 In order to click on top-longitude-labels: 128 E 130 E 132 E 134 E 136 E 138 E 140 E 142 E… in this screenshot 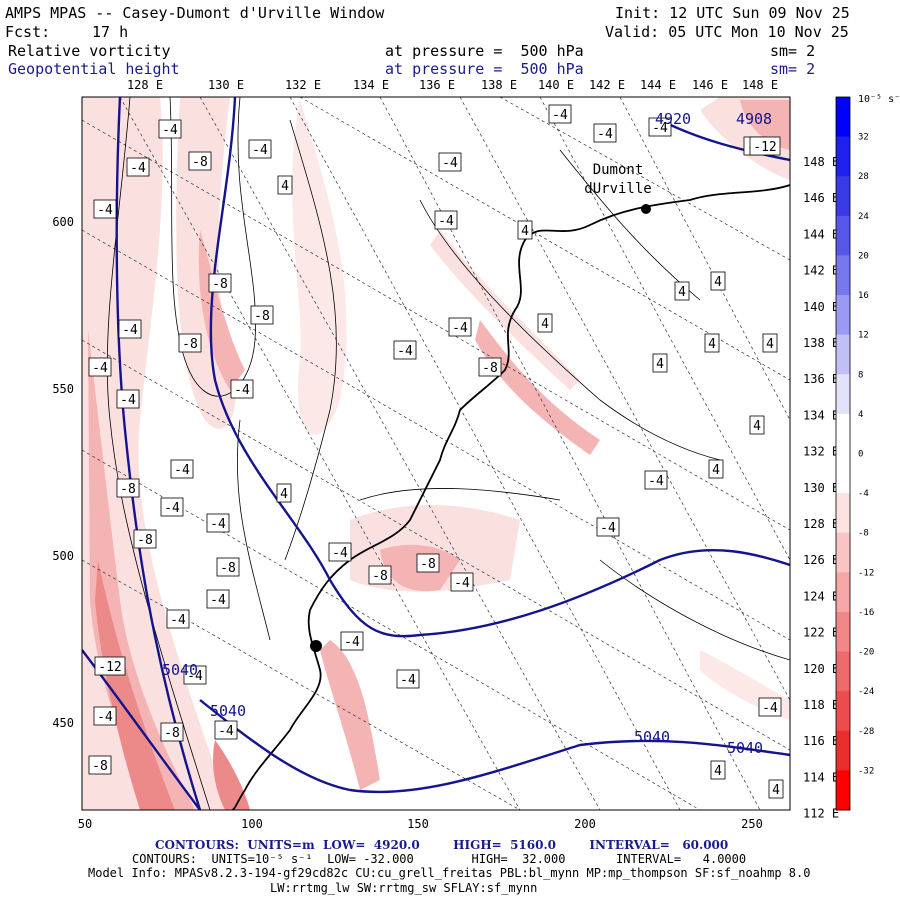, I will do `click(452, 85)`.